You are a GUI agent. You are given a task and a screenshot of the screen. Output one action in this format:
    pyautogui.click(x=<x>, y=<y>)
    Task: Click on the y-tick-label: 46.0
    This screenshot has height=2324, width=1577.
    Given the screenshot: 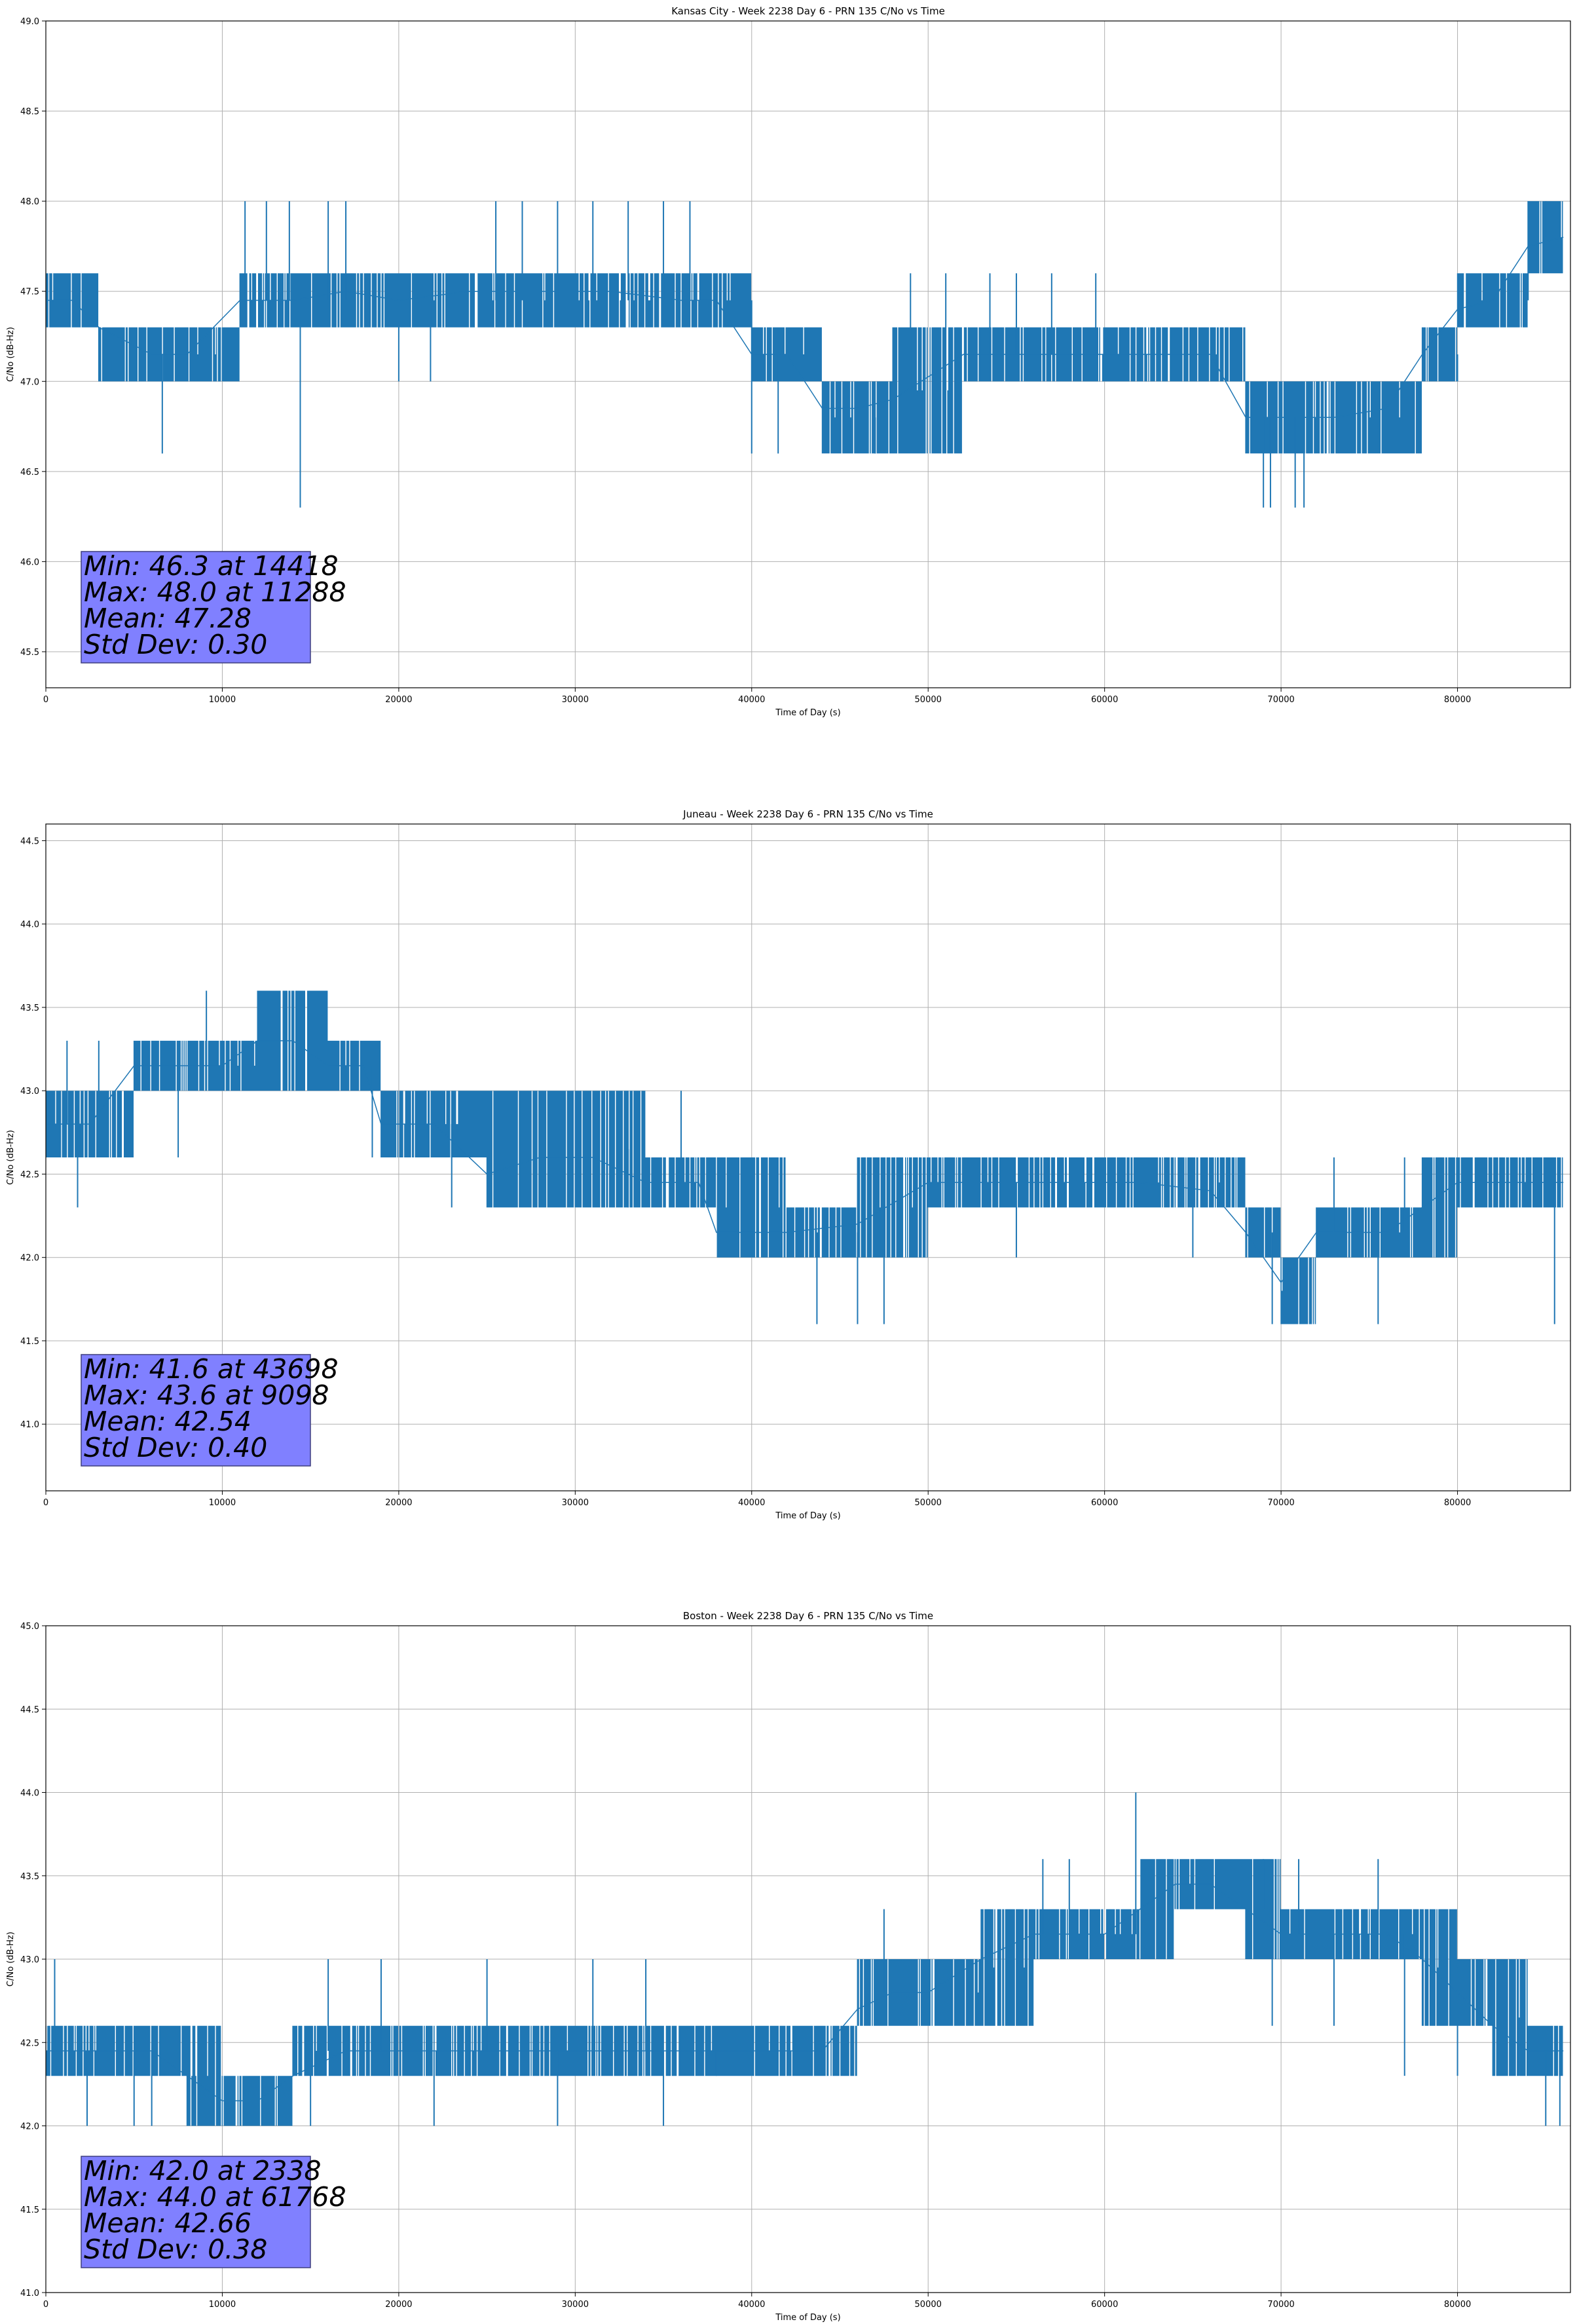 What is the action you would take?
    pyautogui.click(x=29, y=562)
    